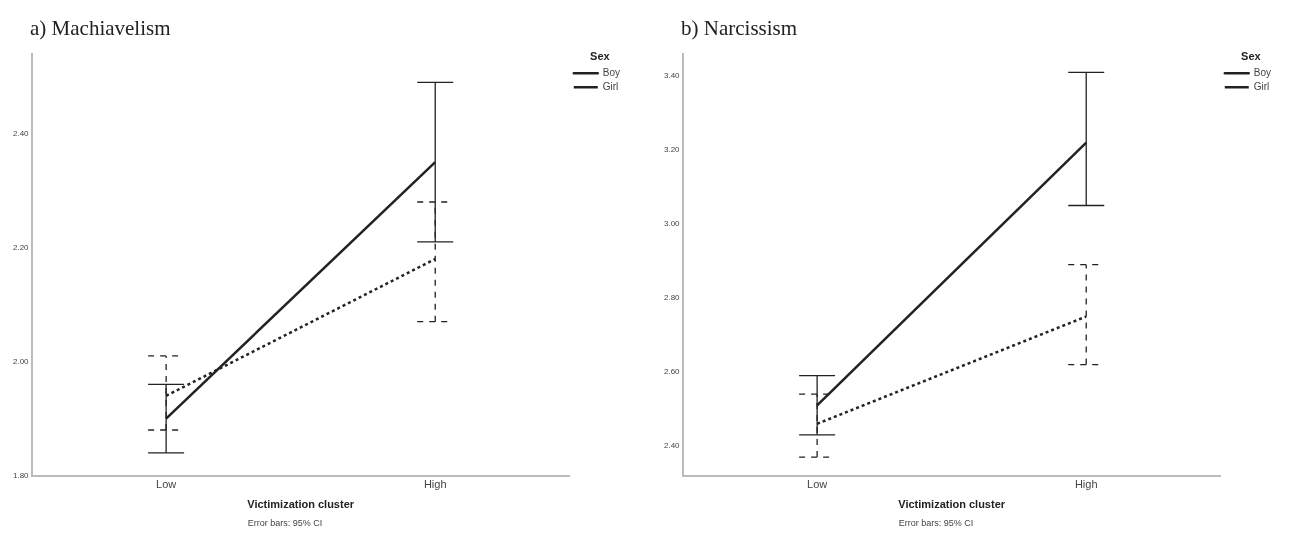 The image size is (1303, 543). Describe the element at coordinates (21, 361) in the screenshot. I see `y-tick-label: 2.00` at that location.